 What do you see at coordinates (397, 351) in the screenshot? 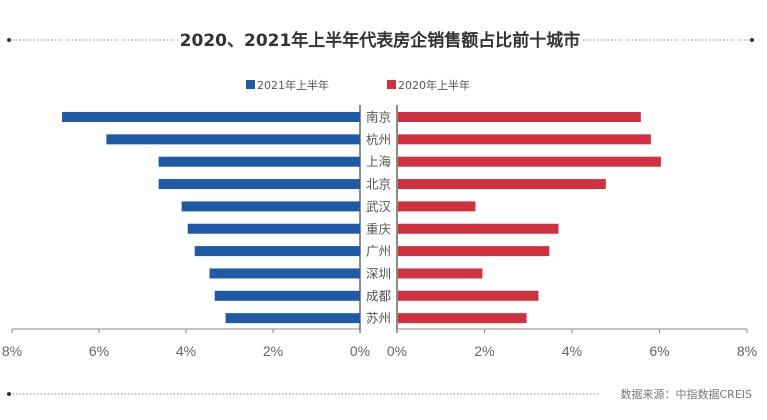
I see `right-tick-label: 0%` at bounding box center [397, 351].